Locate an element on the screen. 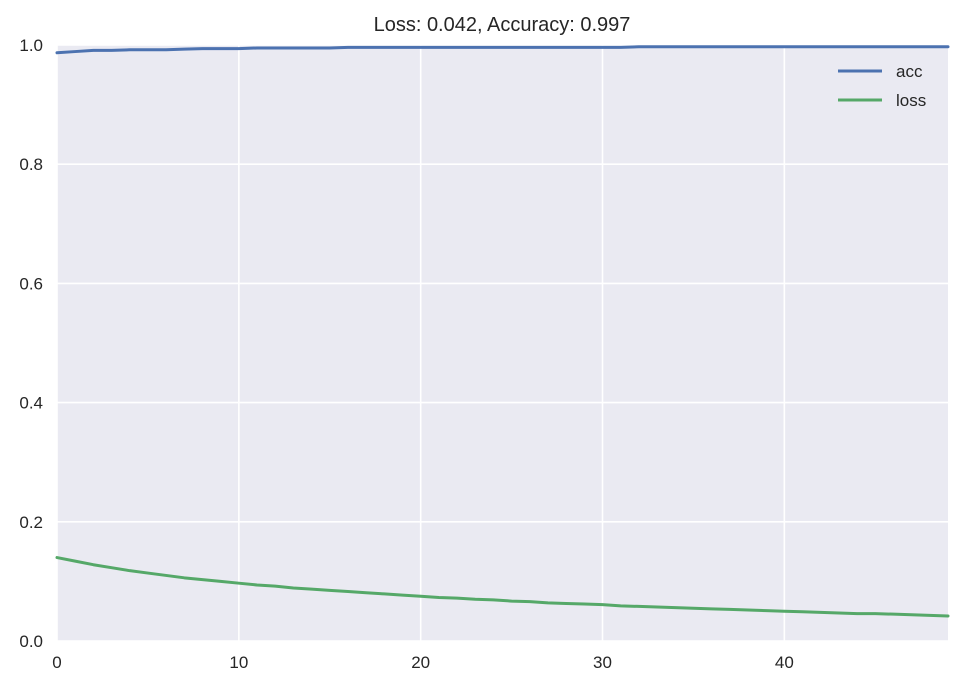  x-tick-label-2: 20 is located at coordinates (420, 662).